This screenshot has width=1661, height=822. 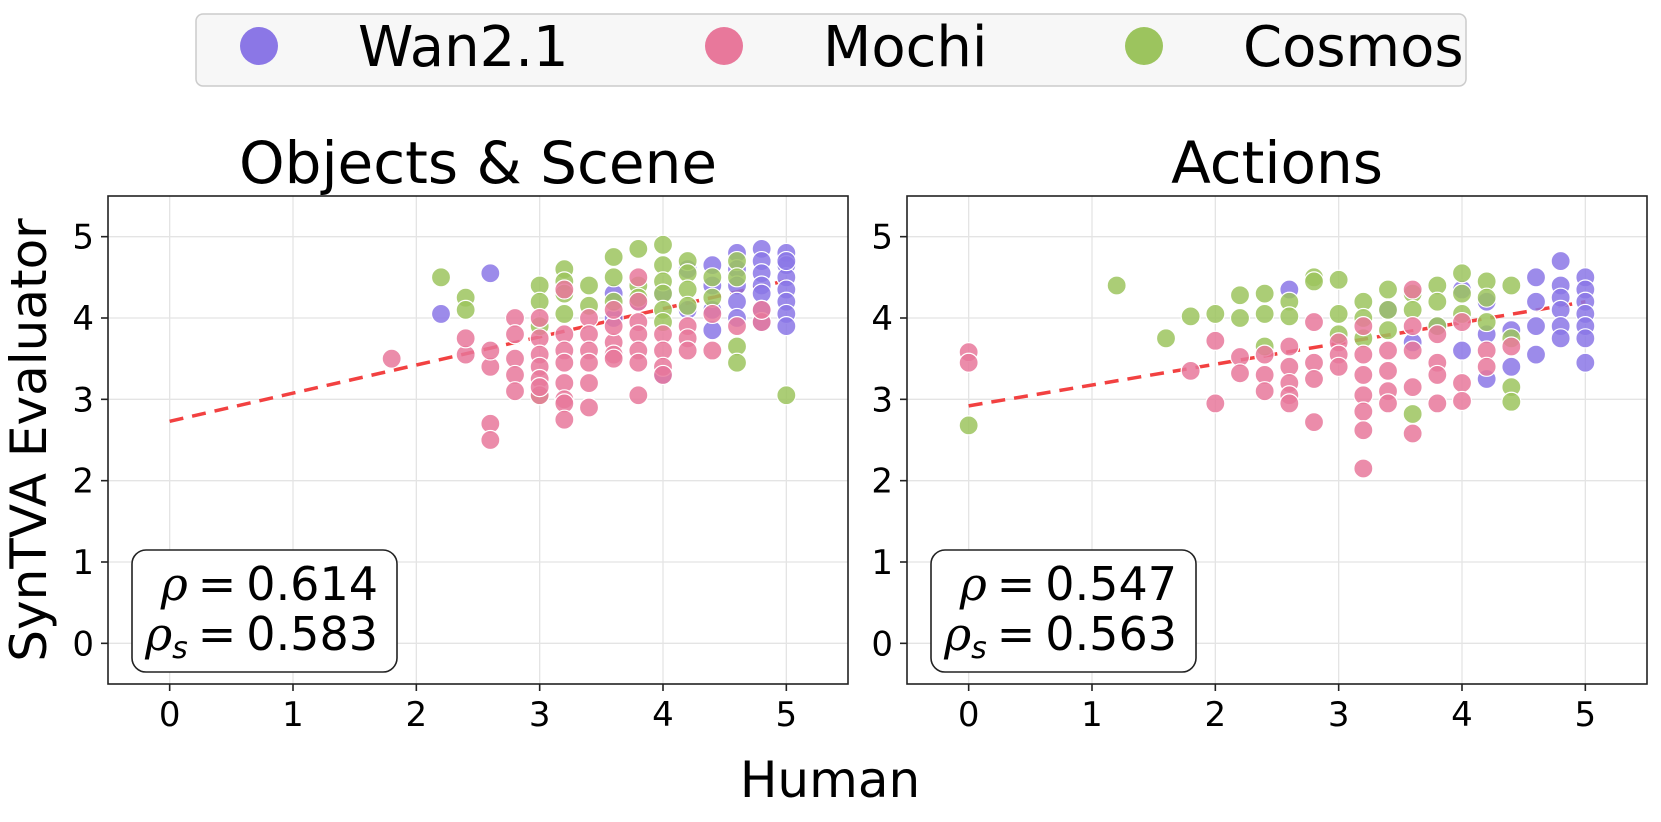 What do you see at coordinates (170, 715) in the screenshot?
I see `x-tick-label: 0` at bounding box center [170, 715].